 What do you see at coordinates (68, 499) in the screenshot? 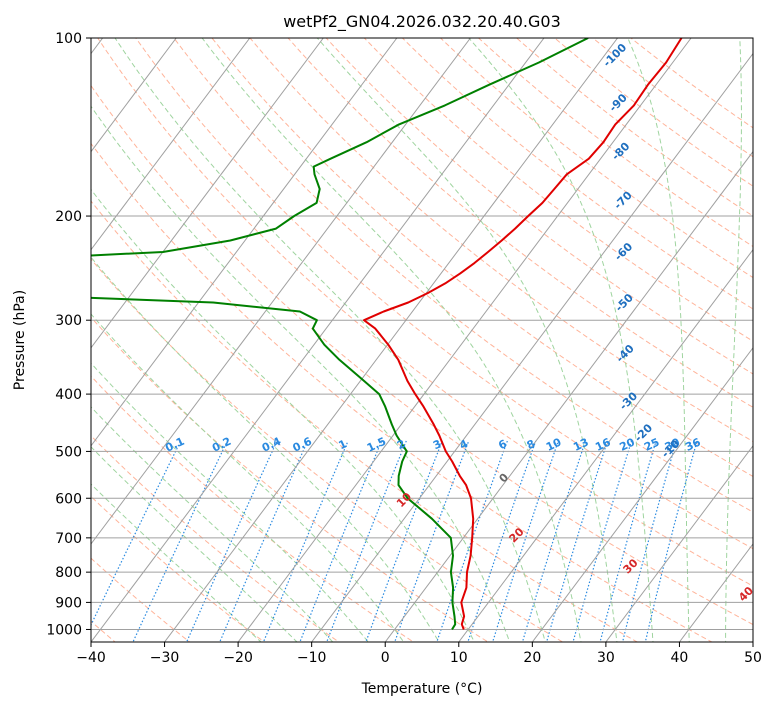
I see `y-tick-label: 600` at bounding box center [68, 499].